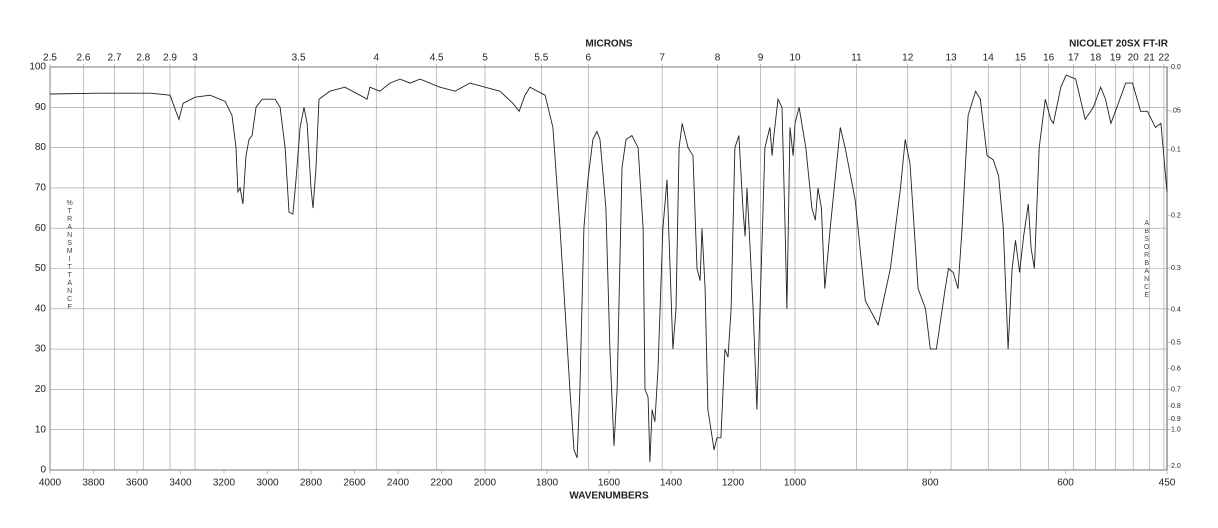 This screenshot has height=528, width=1218. I want to click on y-tick-label: 60, so click(41, 228).